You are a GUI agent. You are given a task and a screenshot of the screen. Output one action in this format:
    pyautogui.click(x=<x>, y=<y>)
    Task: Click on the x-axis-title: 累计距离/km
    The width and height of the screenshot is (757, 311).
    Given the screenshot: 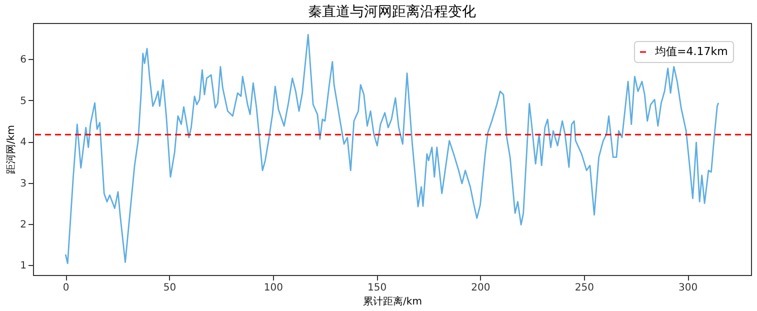 What is the action you would take?
    pyautogui.click(x=392, y=302)
    